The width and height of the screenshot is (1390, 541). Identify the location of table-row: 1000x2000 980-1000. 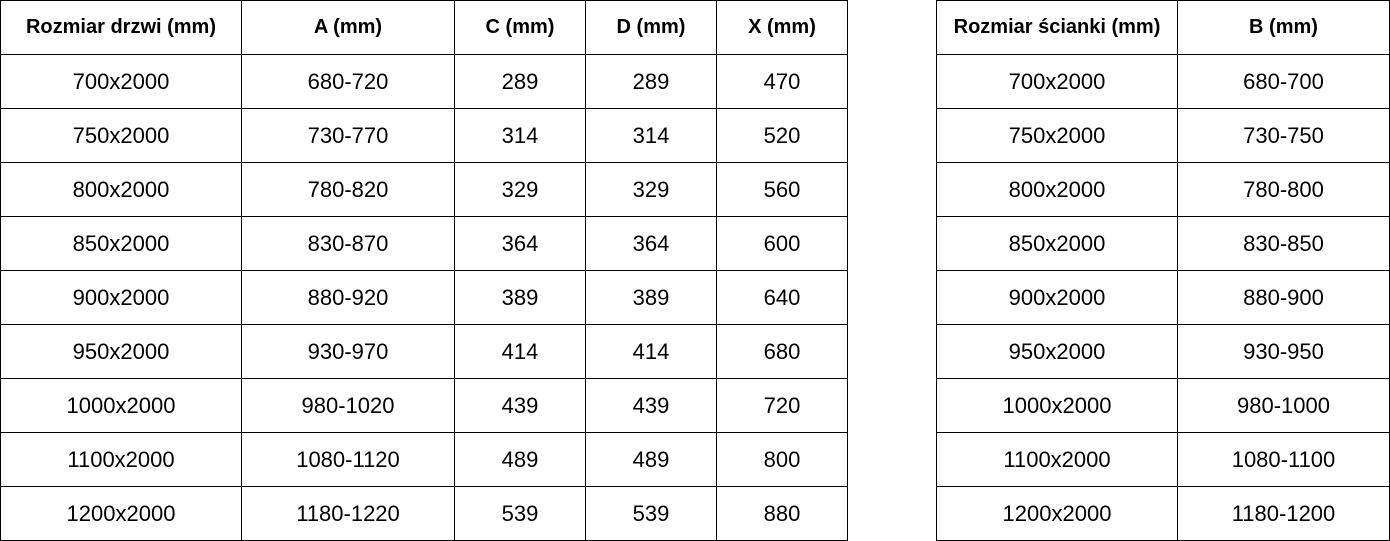
(1163, 405).